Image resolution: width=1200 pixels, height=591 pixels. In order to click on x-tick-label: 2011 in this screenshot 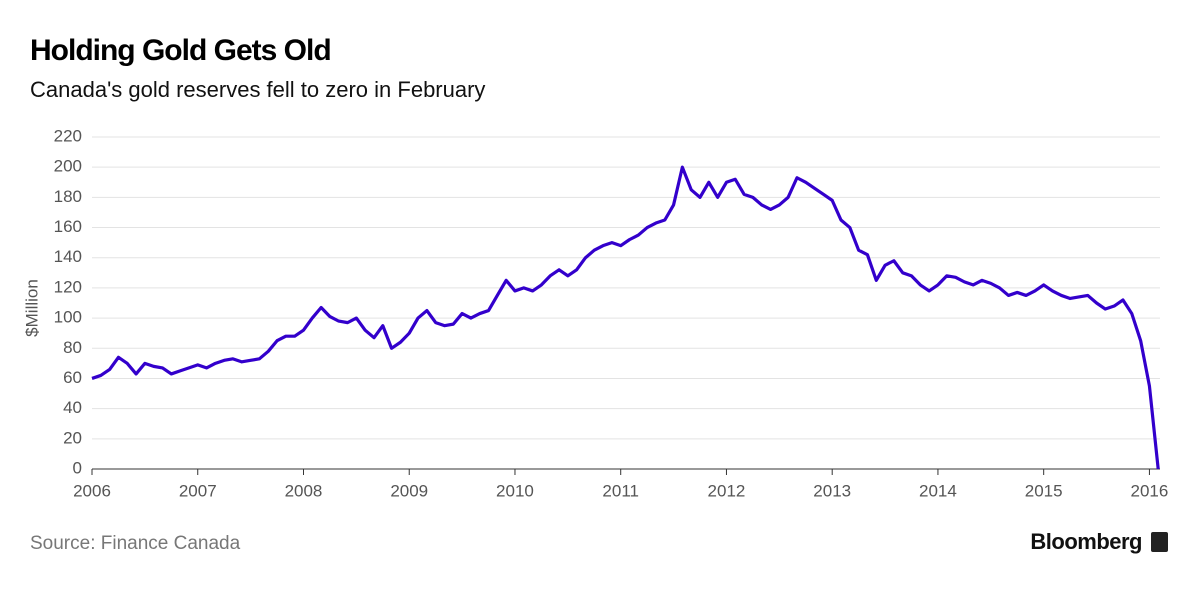, I will do `click(620, 490)`.